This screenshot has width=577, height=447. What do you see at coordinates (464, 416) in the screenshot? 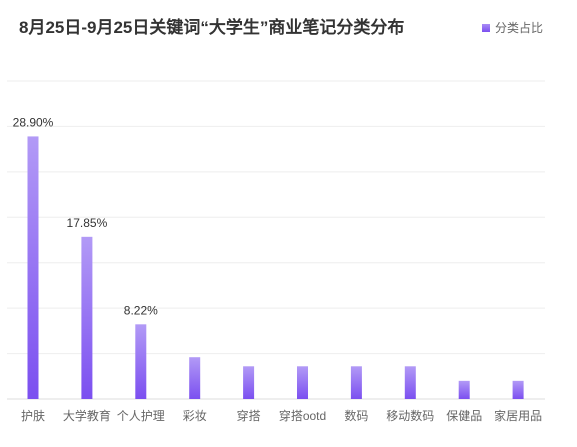
I see `x-tick-label-8: 保健品` at bounding box center [464, 416].